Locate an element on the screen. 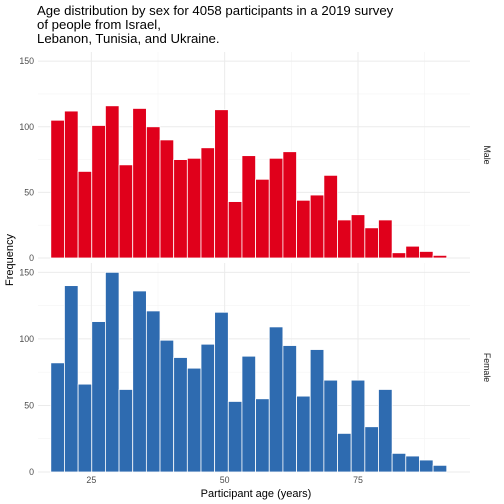 Image resolution: width=504 pixels, height=504 pixels. x-tick-labels: 25 50 75 is located at coordinates (224, 480).